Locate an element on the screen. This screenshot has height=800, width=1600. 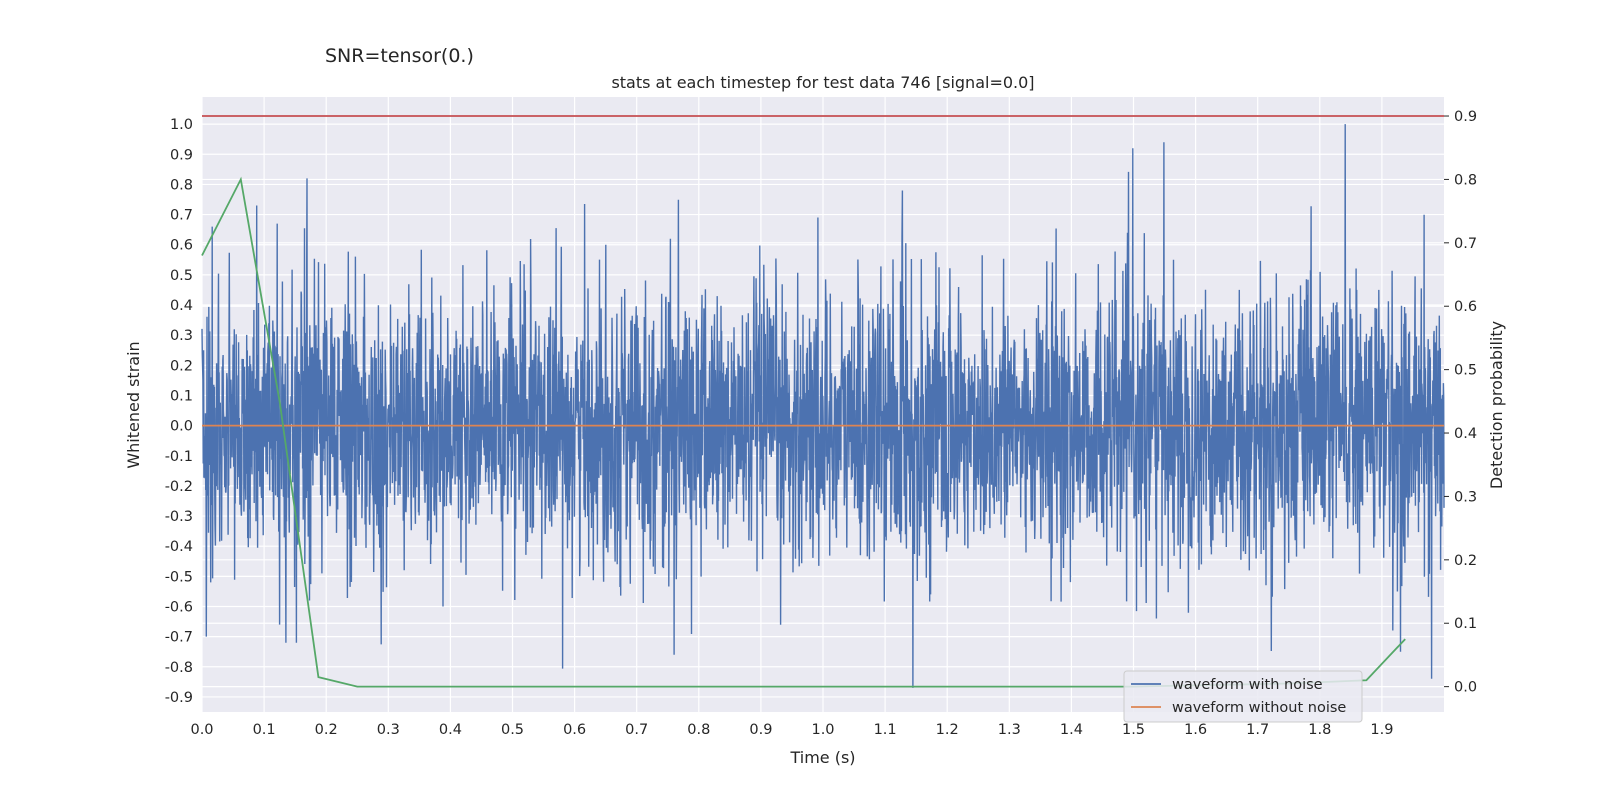
x-tick-label: 0.2 is located at coordinates (326, 730).